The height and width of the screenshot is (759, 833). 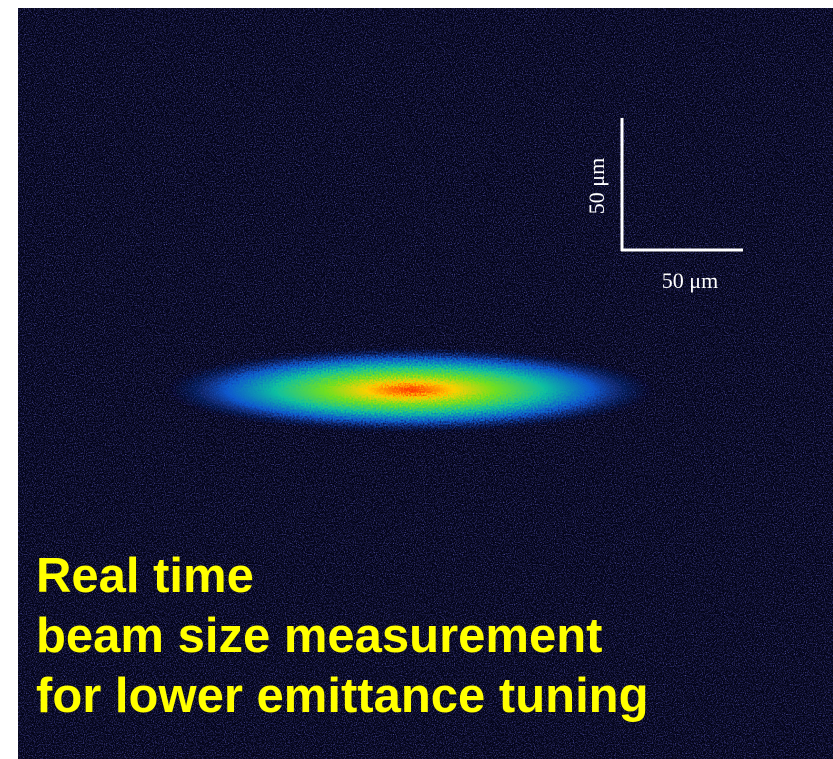 I want to click on caption-line: beam size measurement, so click(x=319, y=636).